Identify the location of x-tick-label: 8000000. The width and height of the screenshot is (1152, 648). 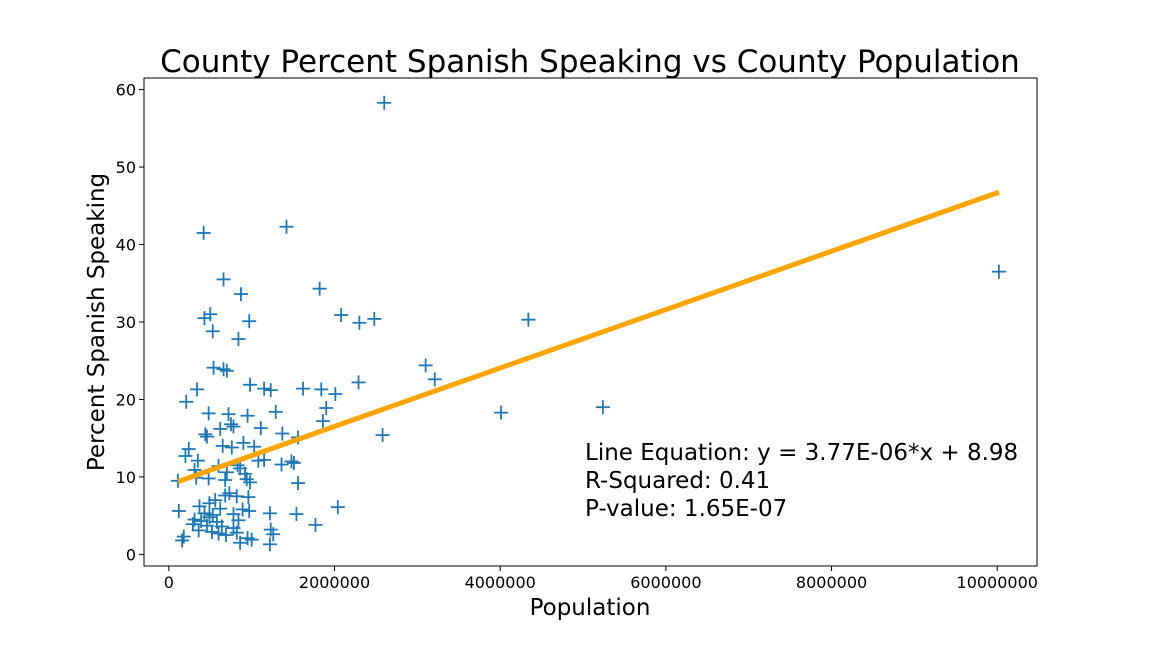
(831, 582).